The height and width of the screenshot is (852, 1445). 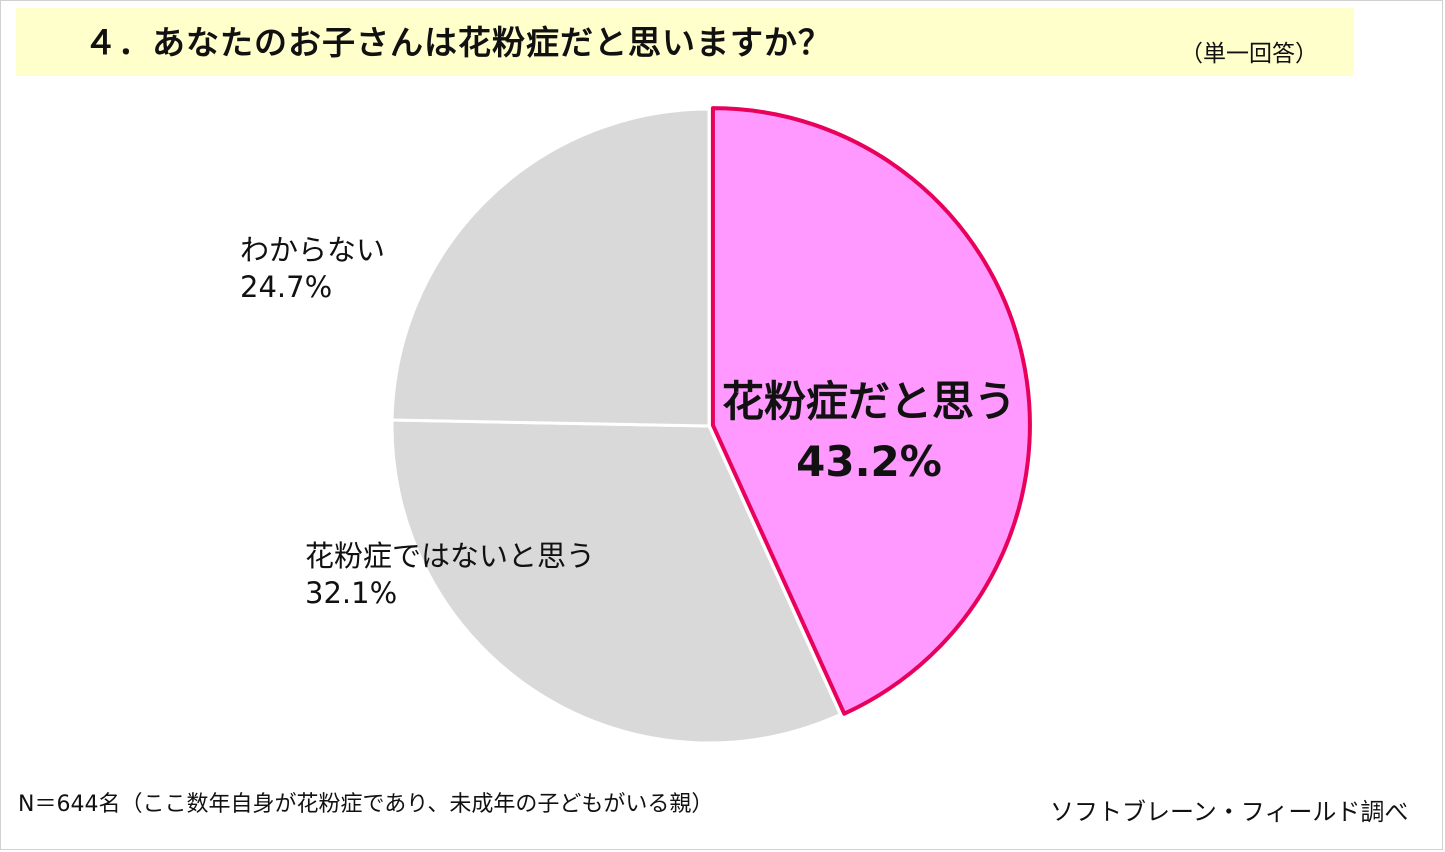 What do you see at coordinates (351, 593) in the screenshot?
I see `slice-label-not-kafunsho-value: 32.1%` at bounding box center [351, 593].